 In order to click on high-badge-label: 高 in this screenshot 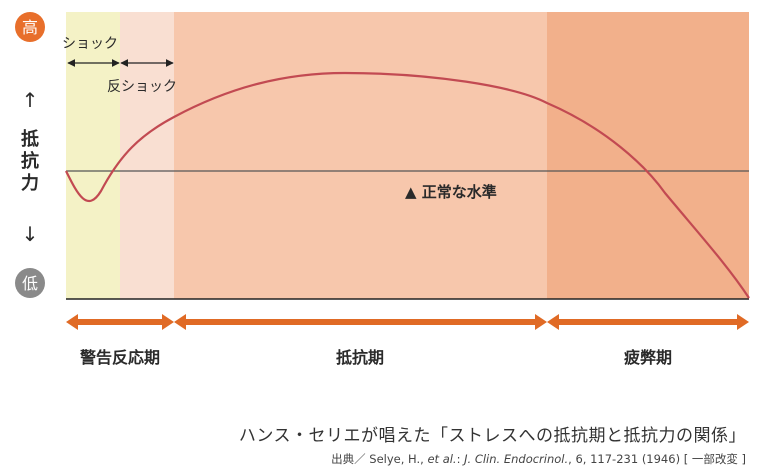, I will do `click(30, 27)`.